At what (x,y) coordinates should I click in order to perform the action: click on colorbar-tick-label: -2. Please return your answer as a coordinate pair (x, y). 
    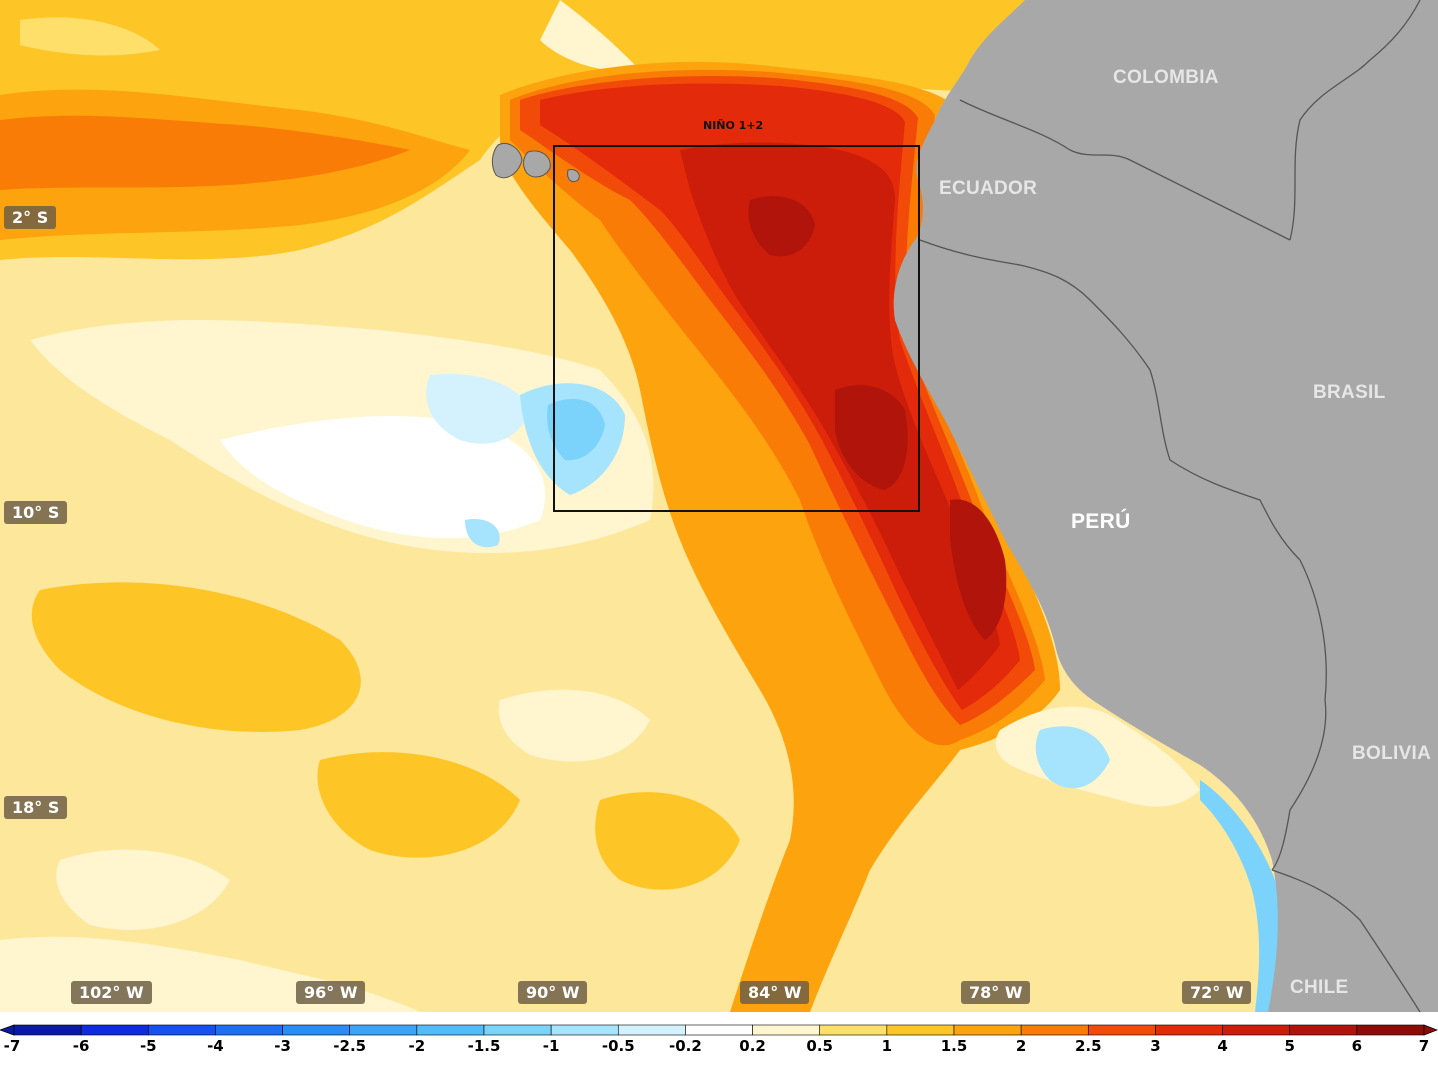
    Looking at the image, I should click on (417, 1046).